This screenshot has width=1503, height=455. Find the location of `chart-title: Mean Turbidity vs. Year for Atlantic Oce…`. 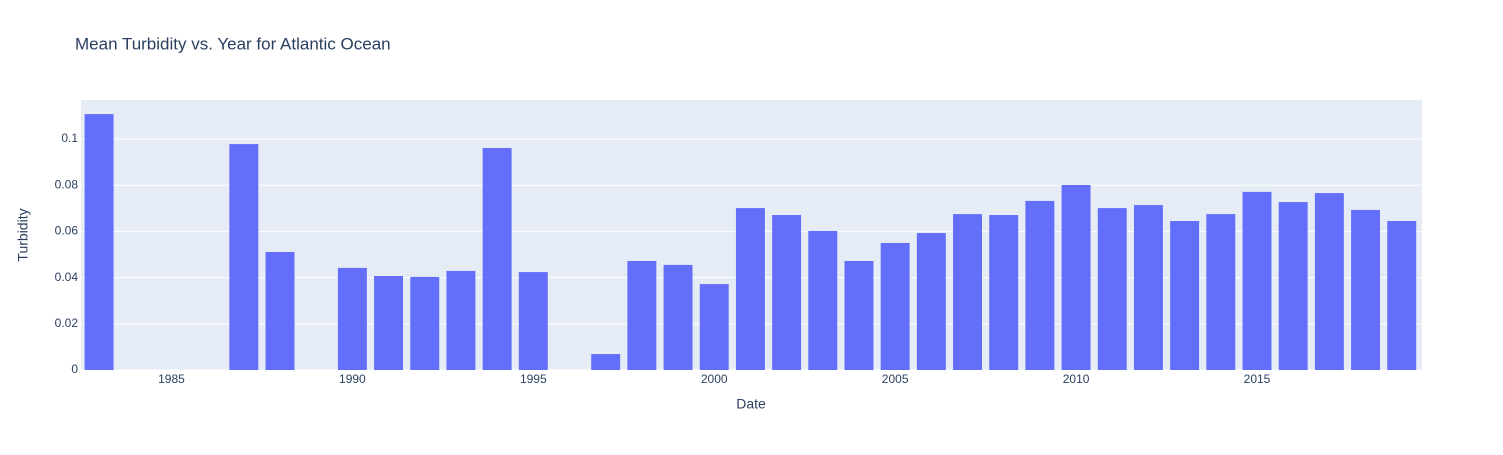

chart-title: Mean Turbidity vs. Year for Atlantic Oce… is located at coordinates (233, 43).